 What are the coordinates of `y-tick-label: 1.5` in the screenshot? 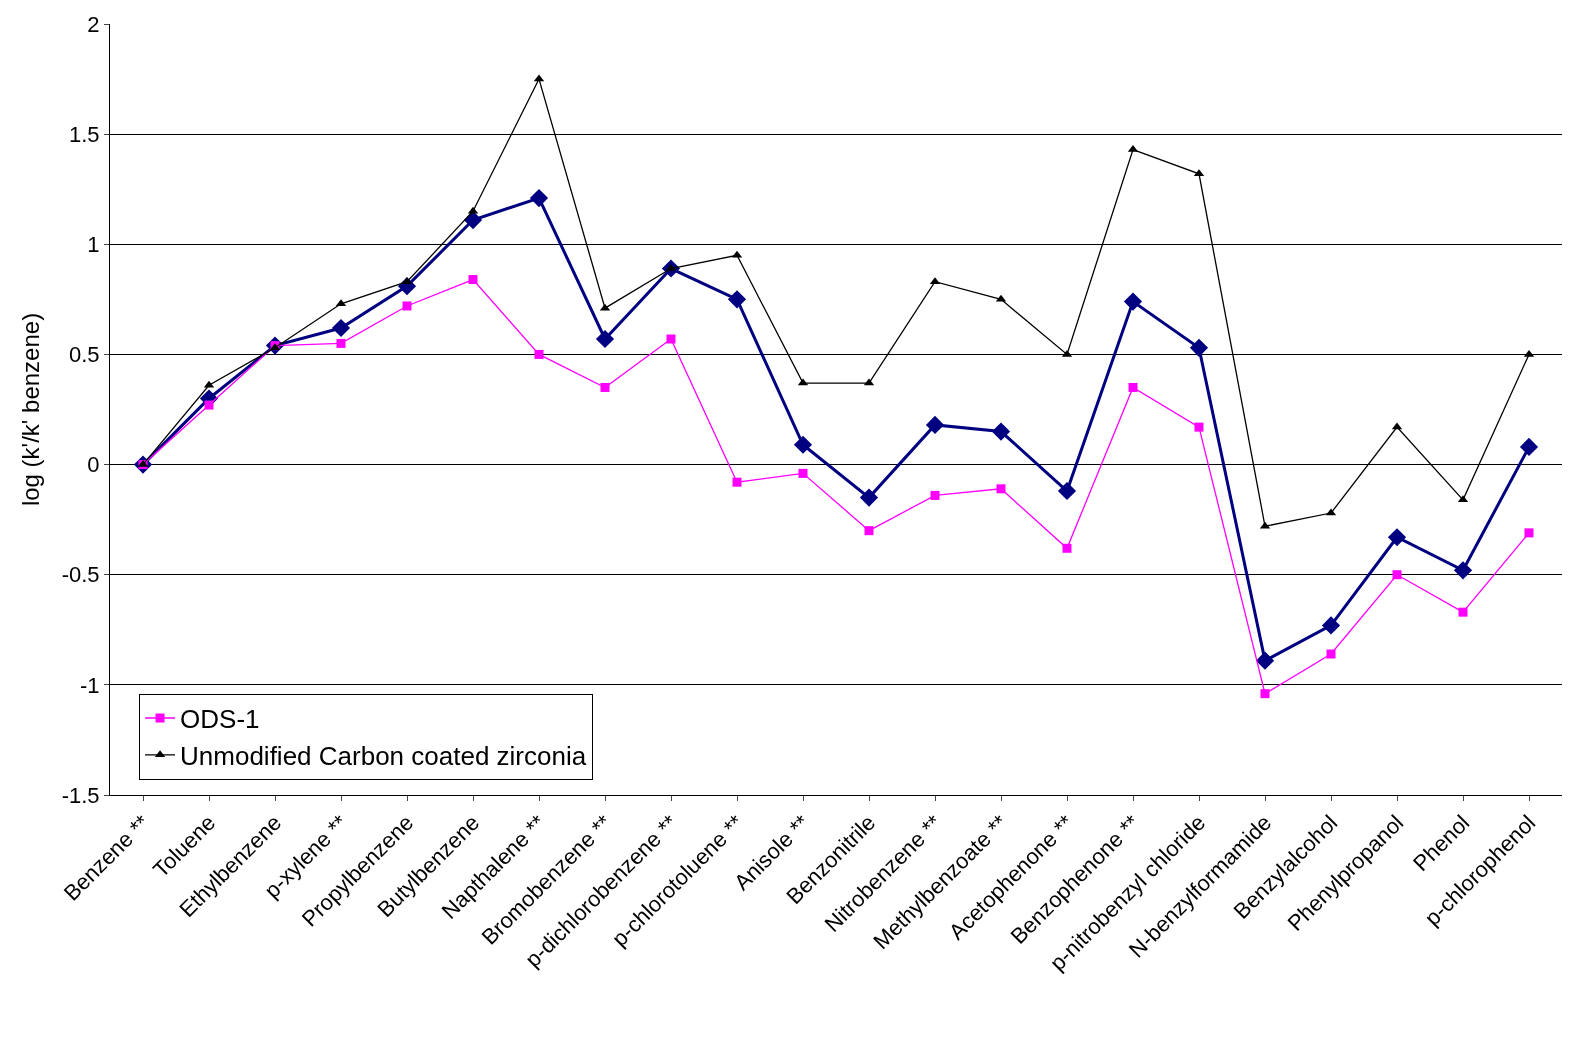 It's located at (84, 134).